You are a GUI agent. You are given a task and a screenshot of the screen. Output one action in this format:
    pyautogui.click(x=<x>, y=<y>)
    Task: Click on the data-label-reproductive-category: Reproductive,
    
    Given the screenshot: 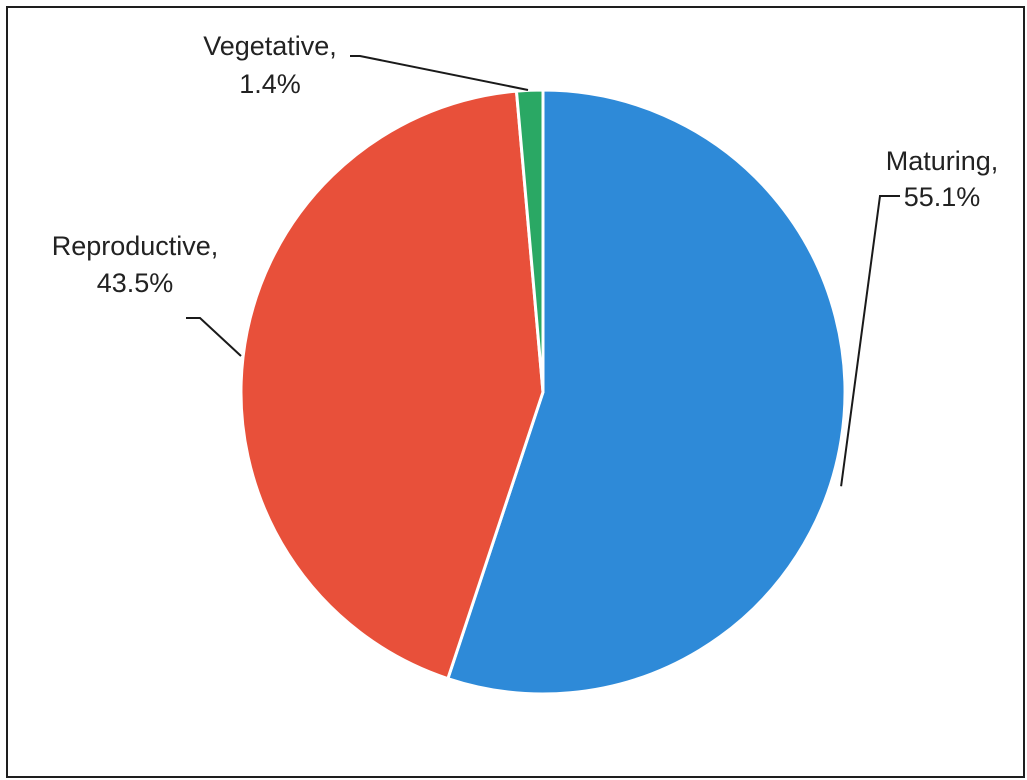 What is the action you would take?
    pyautogui.click(x=135, y=246)
    